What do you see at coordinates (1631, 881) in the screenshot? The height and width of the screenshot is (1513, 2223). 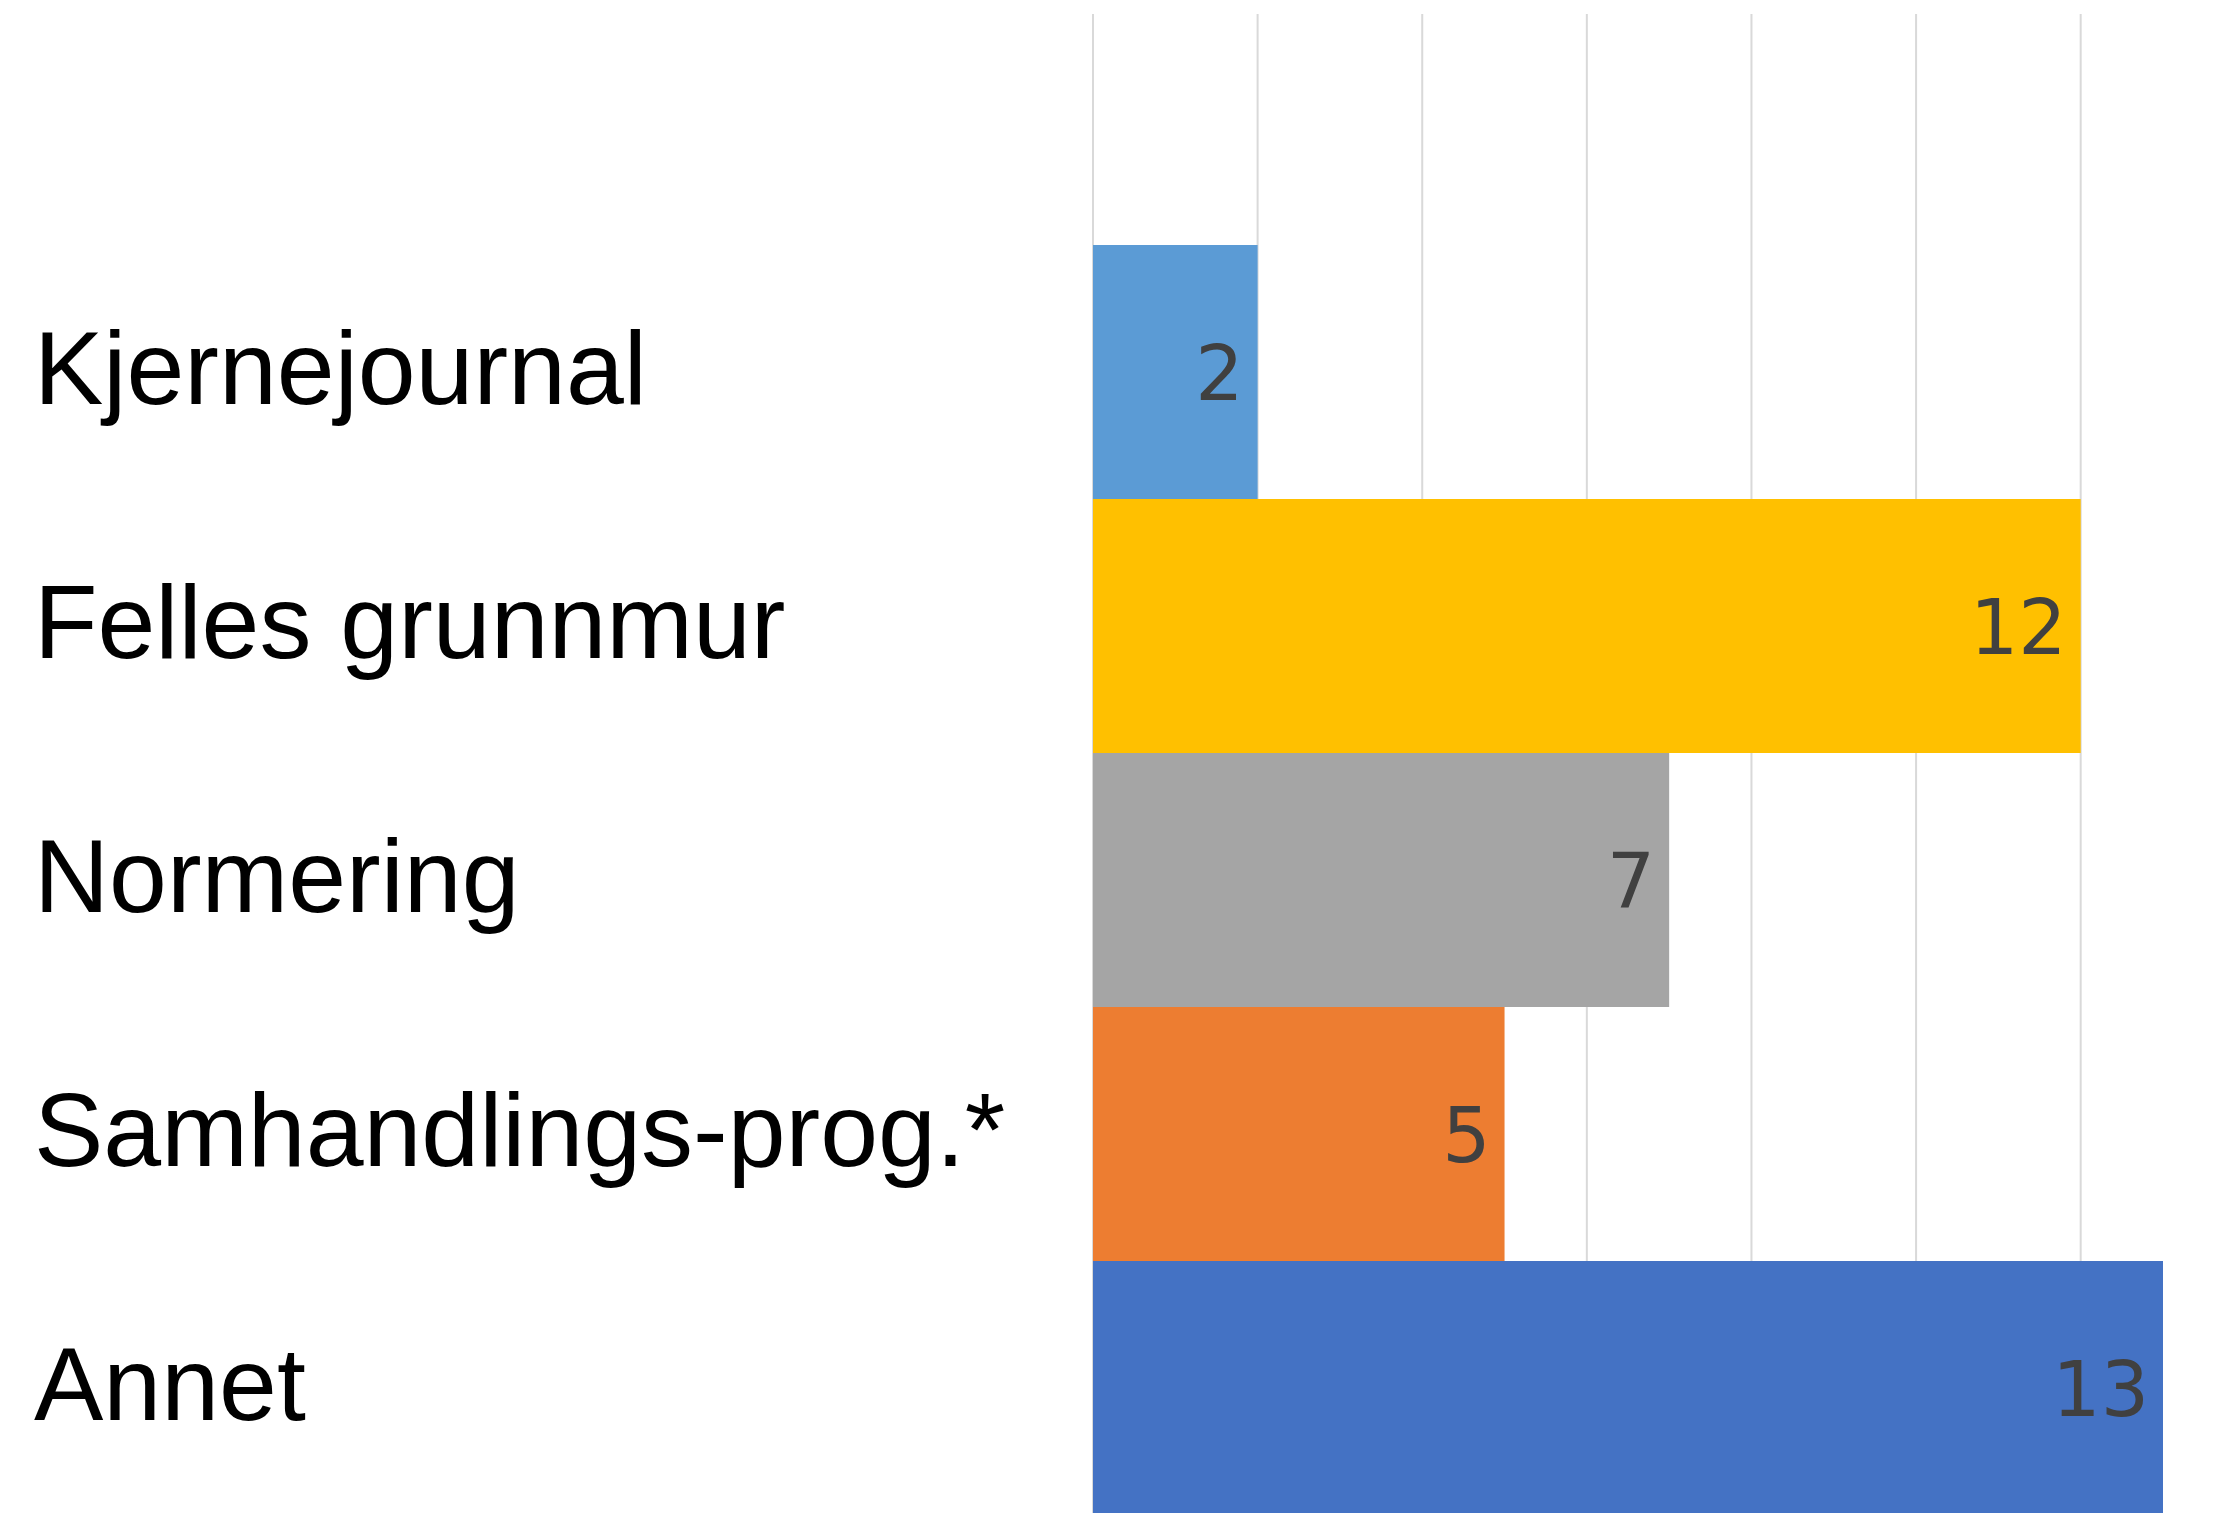 I see `data-label: 7` at bounding box center [1631, 881].